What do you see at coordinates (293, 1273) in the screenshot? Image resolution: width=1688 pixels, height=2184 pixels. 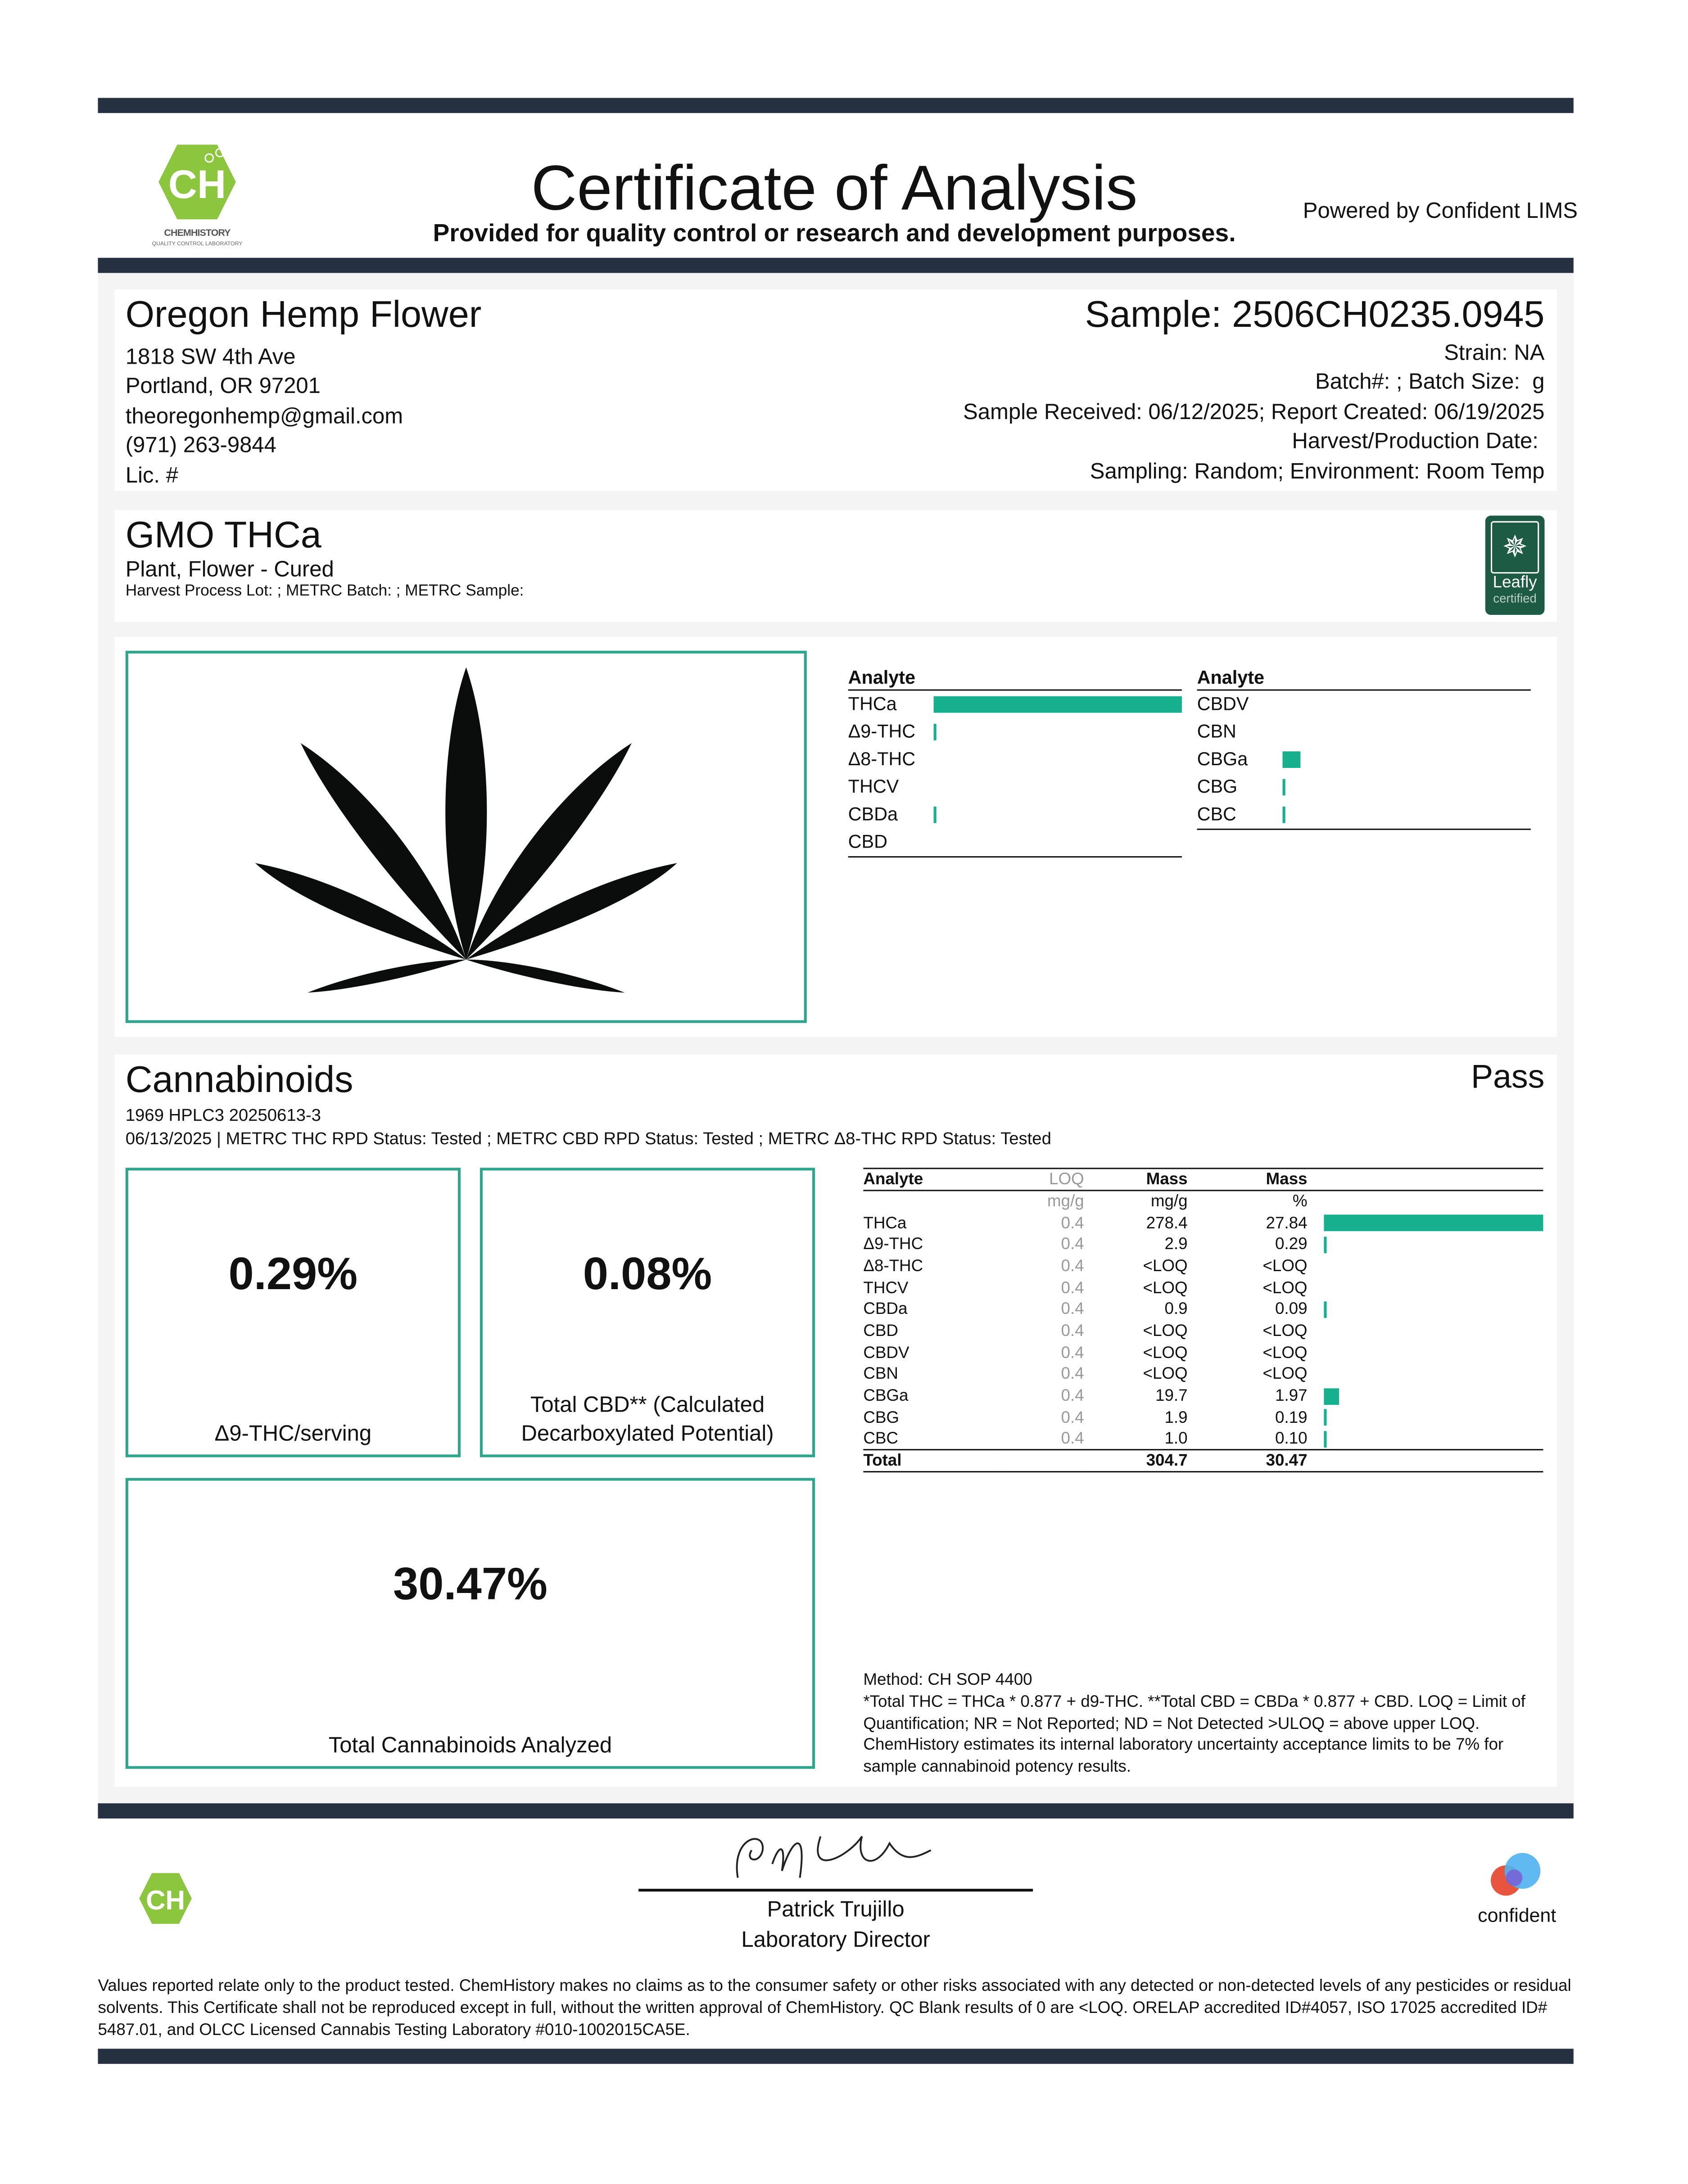 I see `thc-value: 0.29%` at bounding box center [293, 1273].